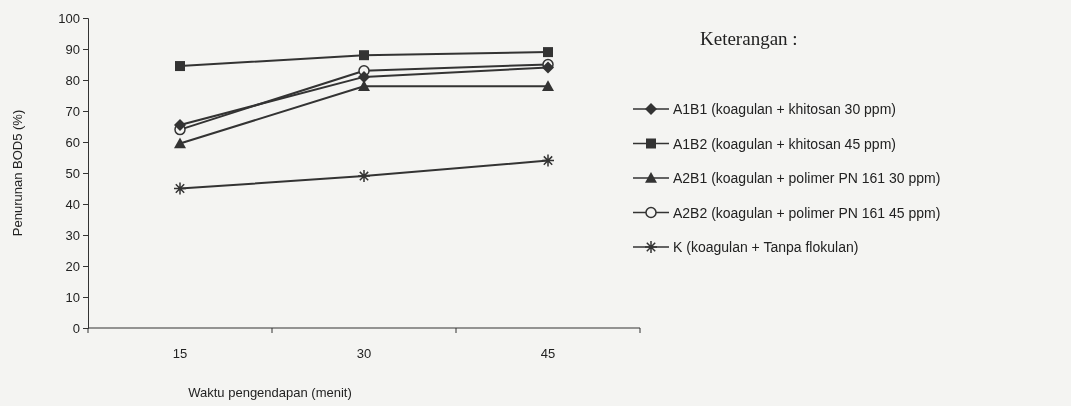 This screenshot has height=406, width=1071. Describe the element at coordinates (76, 328) in the screenshot. I see `y-tick-label: 0` at that location.